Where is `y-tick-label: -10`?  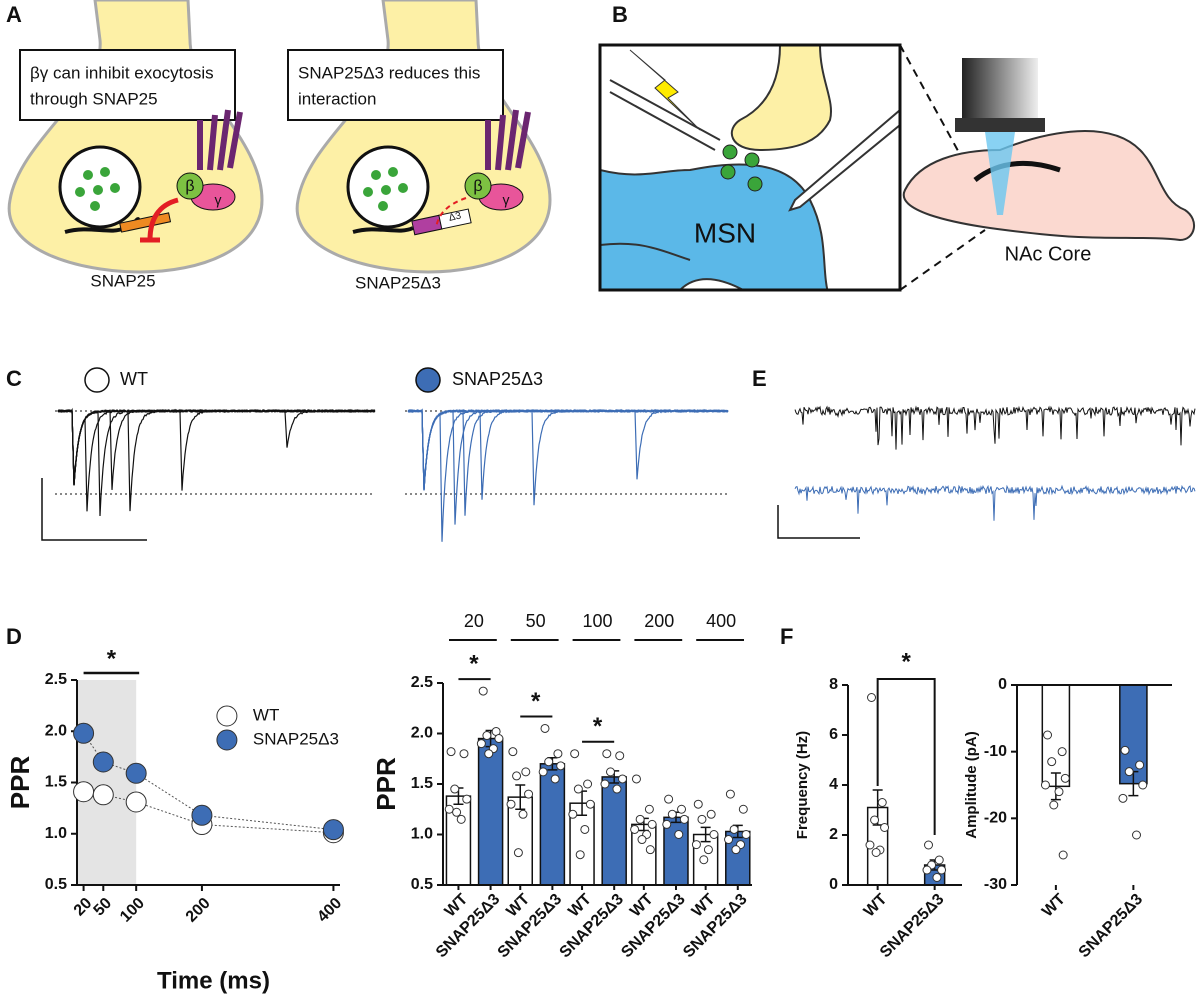
y-tick-label: -10 is located at coordinates (995, 751).